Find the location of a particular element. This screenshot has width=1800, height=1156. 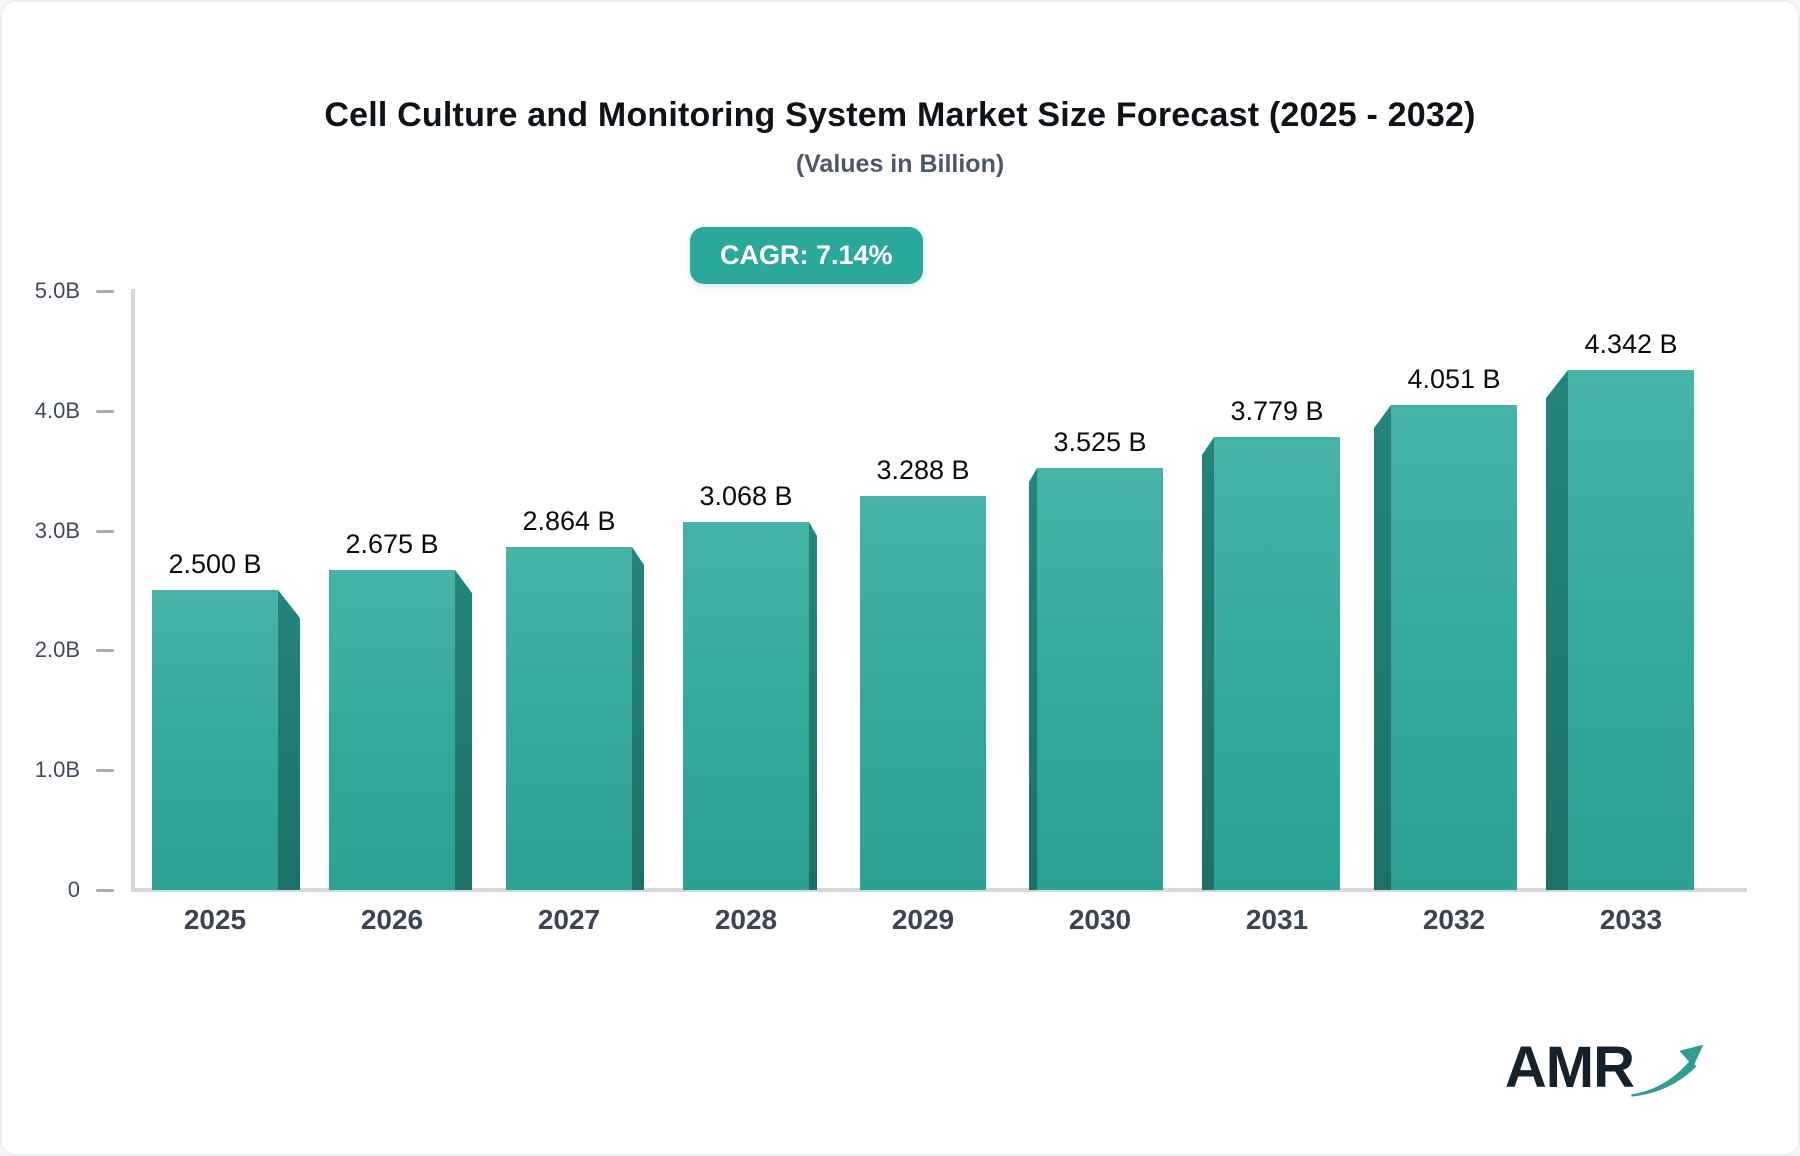

bar-2029 is located at coordinates (923, 693).